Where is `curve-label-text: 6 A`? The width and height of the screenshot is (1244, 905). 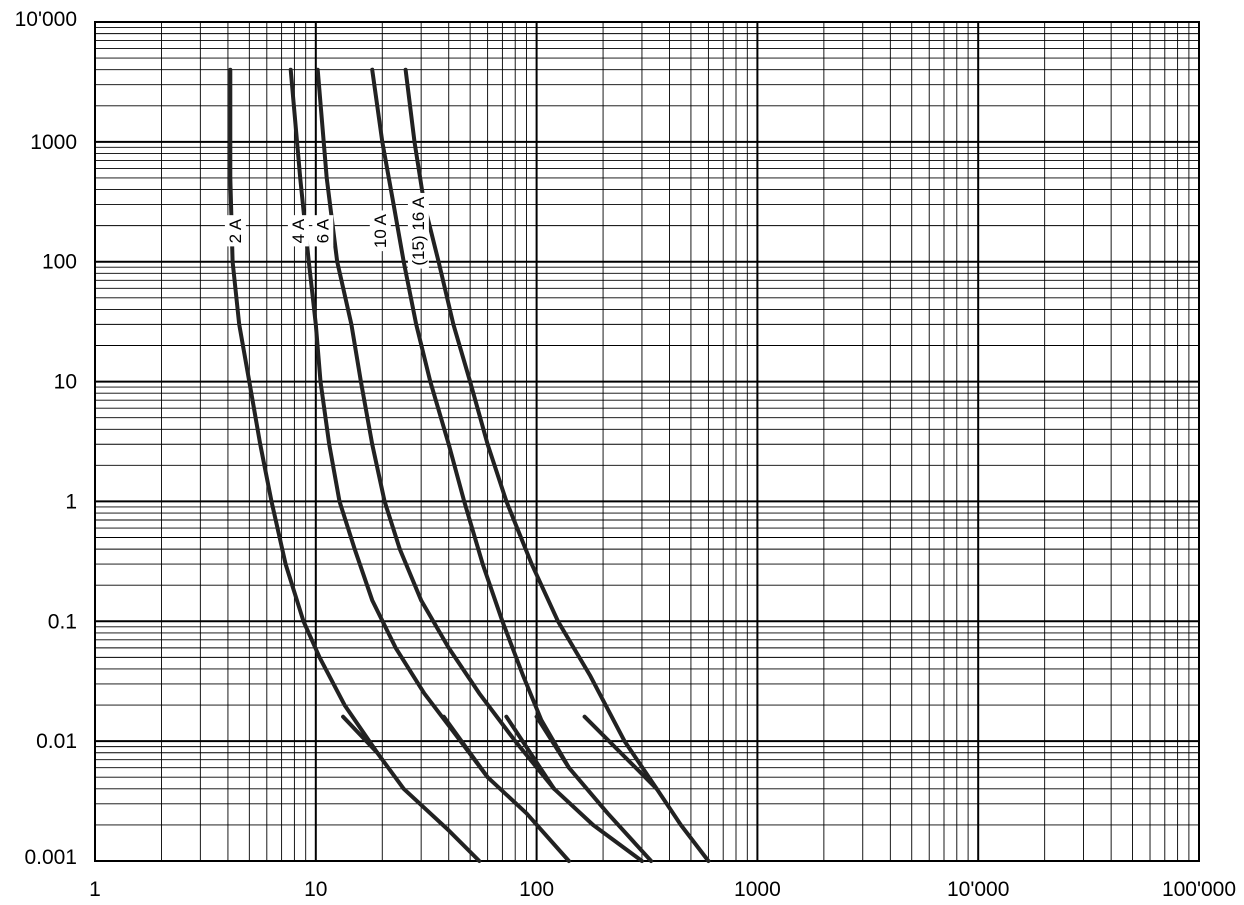
curve-label-text: 6 A is located at coordinates (322, 230).